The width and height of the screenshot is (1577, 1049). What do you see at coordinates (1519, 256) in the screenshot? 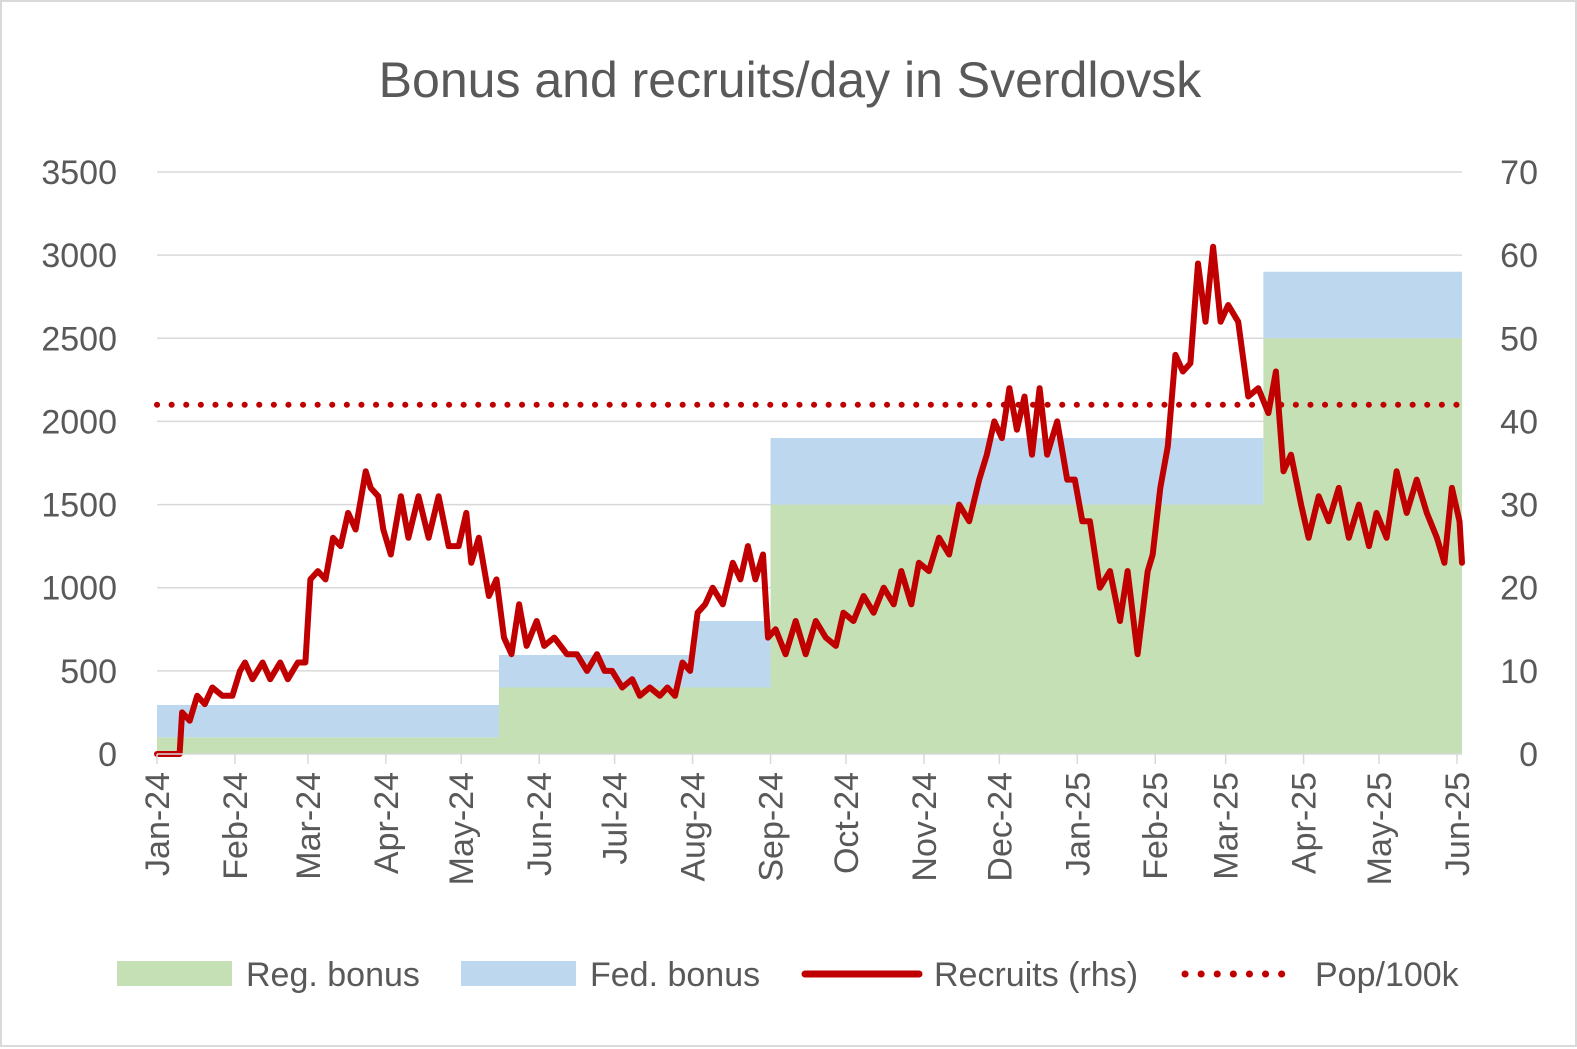
I see `y-right-tick-label: 60` at bounding box center [1519, 256].